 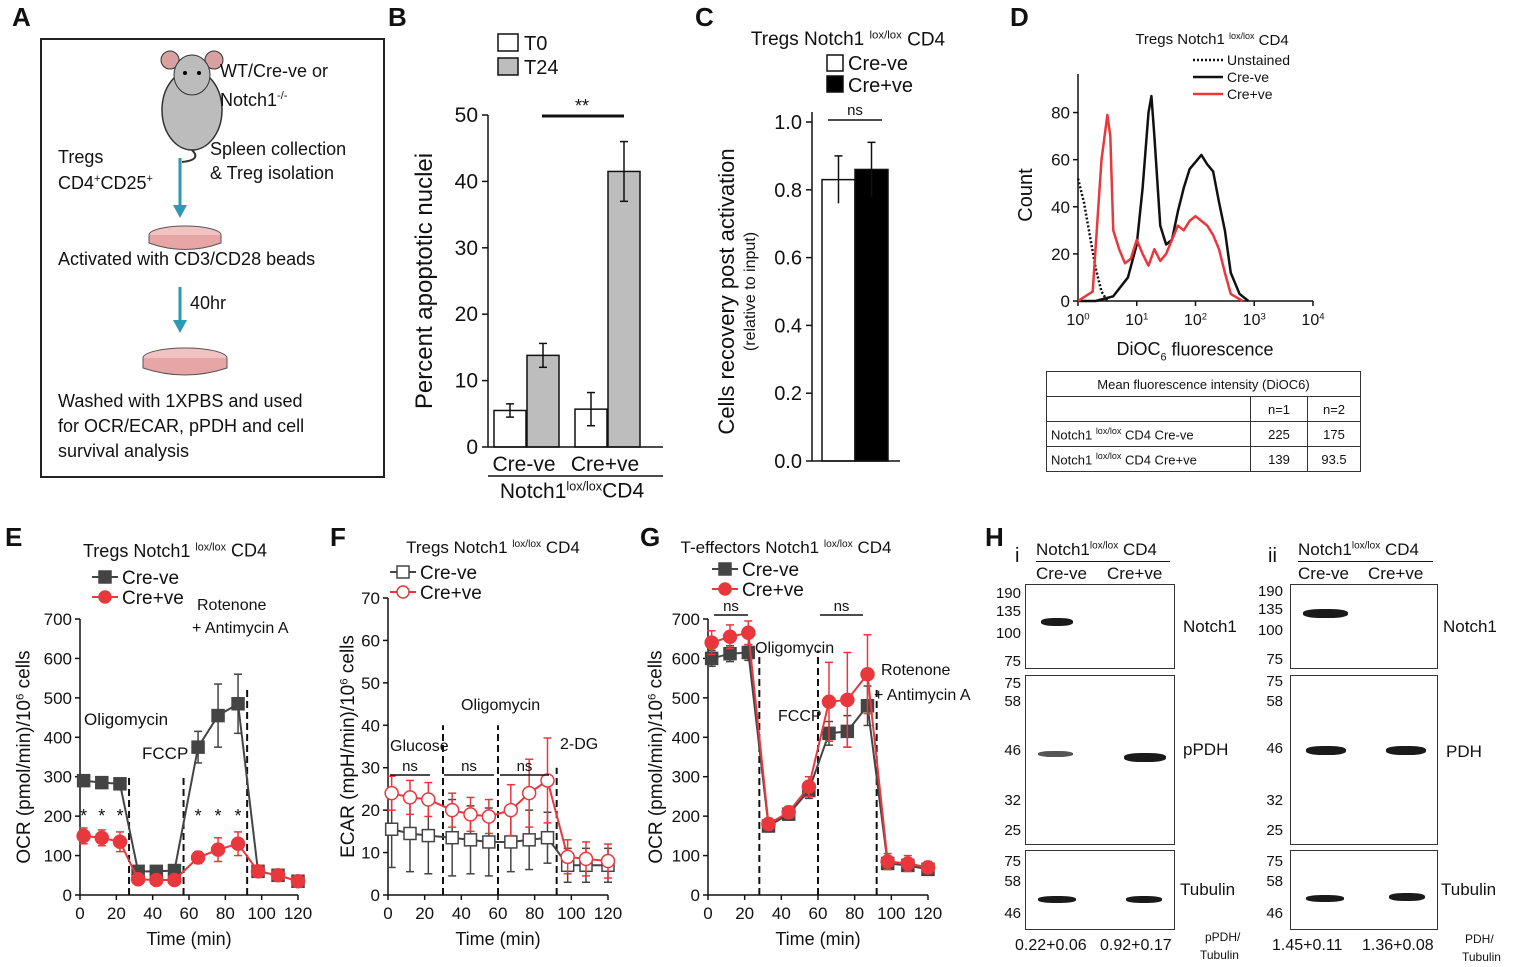 What do you see at coordinates (500, 705) in the screenshot?
I see `annotation-oligomycin: Oligomycin` at bounding box center [500, 705].